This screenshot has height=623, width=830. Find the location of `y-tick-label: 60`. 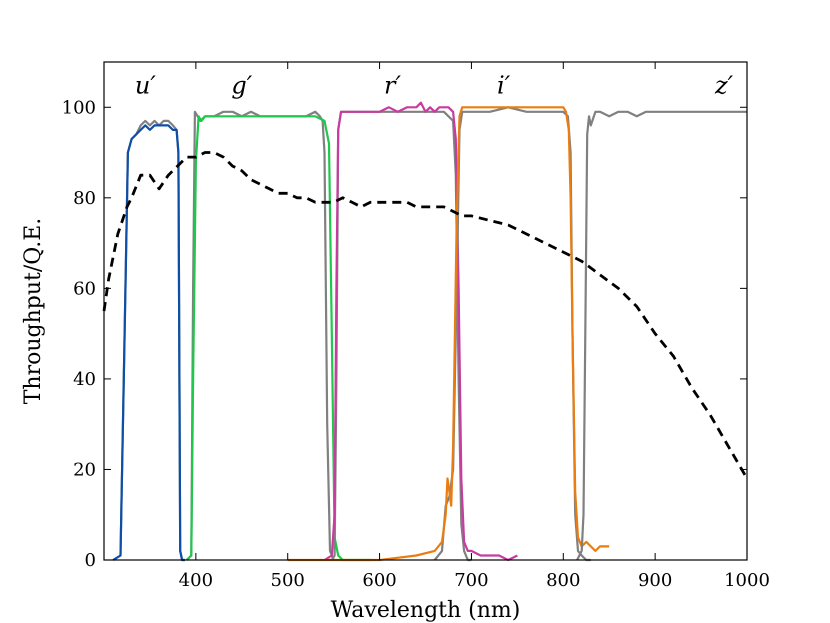

y-tick-label: 60 is located at coordinates (84, 288).